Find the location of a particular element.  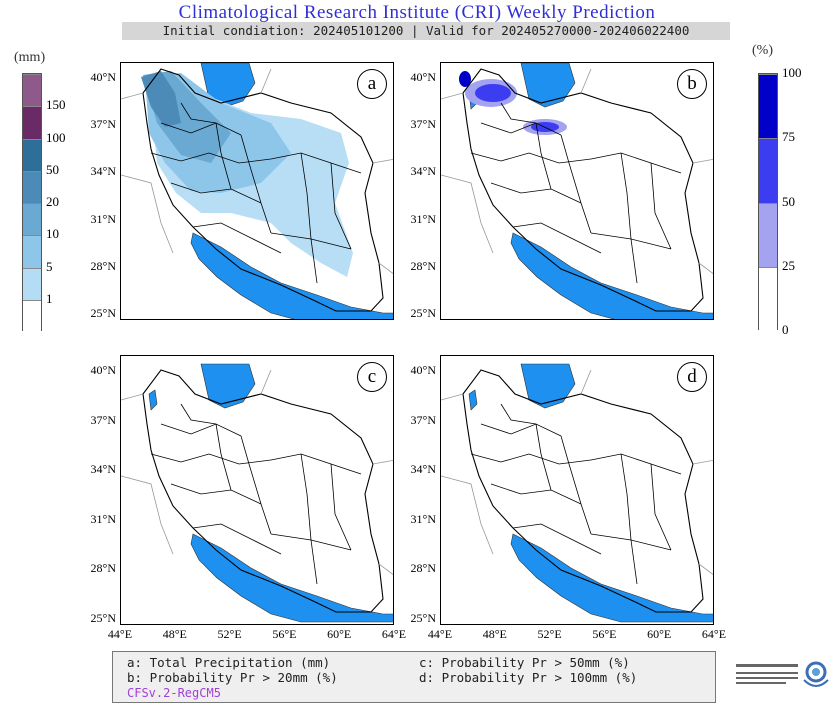

precip-colorbar-tick-label: 50 is located at coordinates (52, 169).